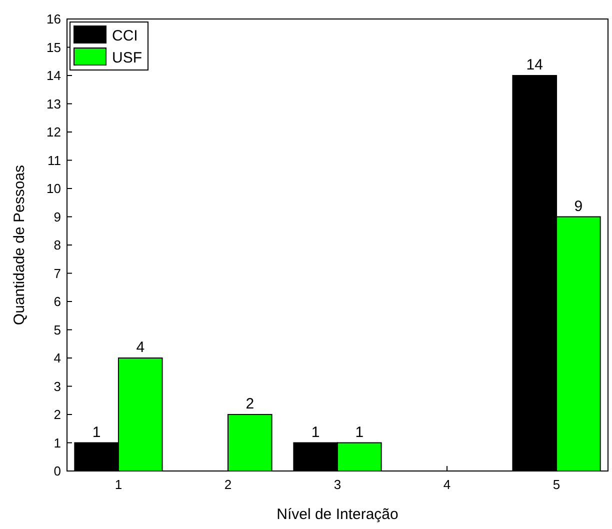  What do you see at coordinates (534, 65) in the screenshot?
I see `data-label: 14` at bounding box center [534, 65].